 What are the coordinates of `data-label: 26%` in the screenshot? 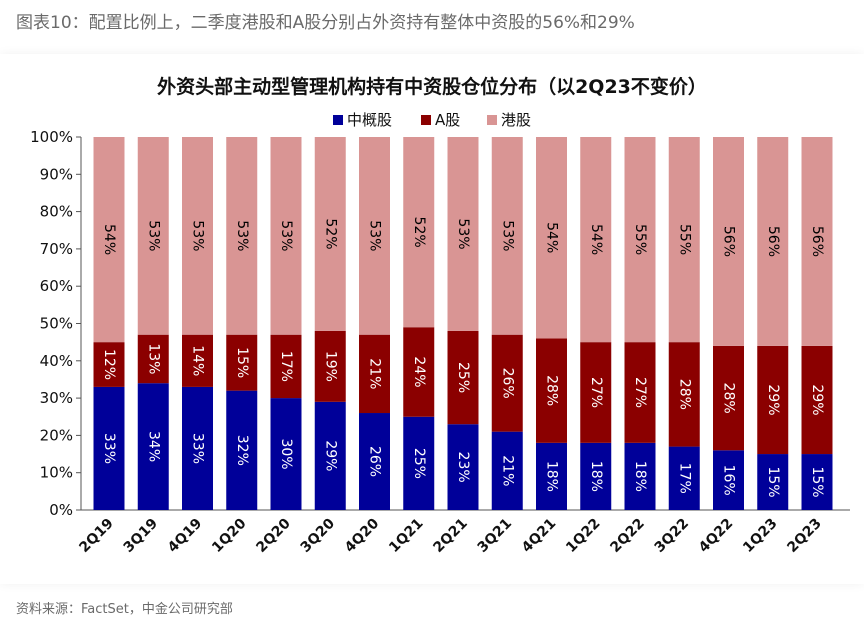 It's located at (507, 383).